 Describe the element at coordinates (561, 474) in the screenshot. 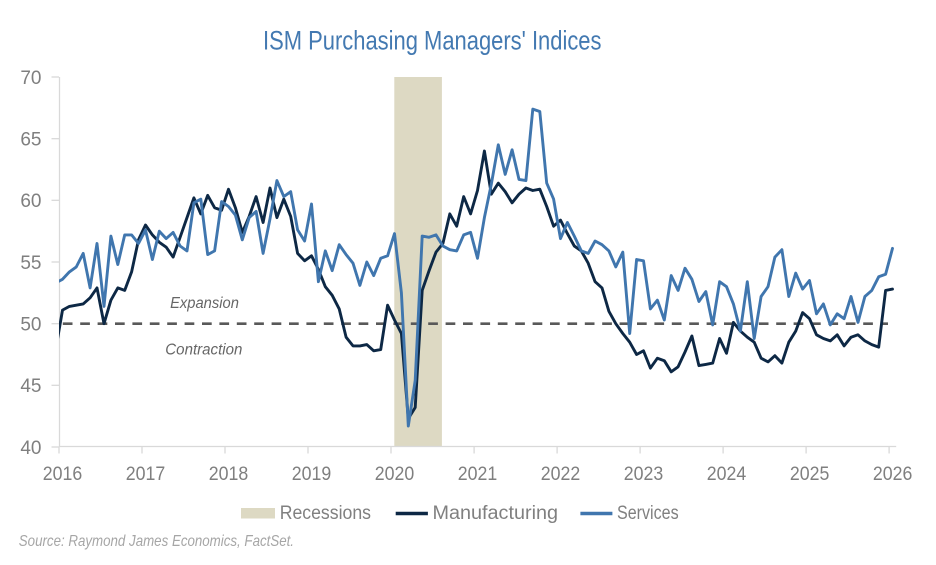

I see `svg-text: 2022` at that location.